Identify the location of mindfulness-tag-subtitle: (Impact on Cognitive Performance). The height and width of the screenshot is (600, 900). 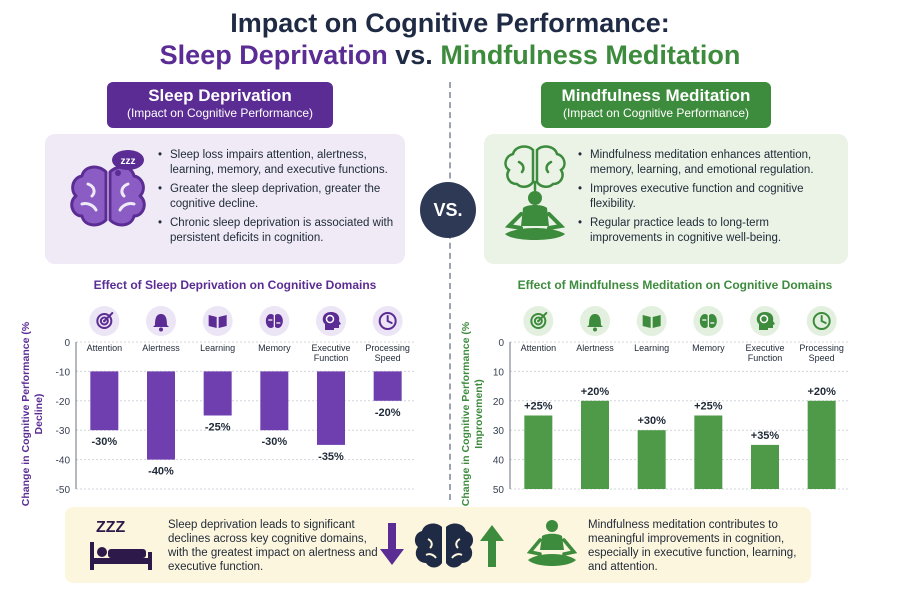
(656, 113).